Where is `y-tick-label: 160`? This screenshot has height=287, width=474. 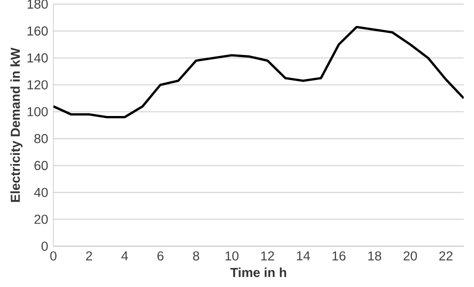 y-tick-label: 160 is located at coordinates (38, 31).